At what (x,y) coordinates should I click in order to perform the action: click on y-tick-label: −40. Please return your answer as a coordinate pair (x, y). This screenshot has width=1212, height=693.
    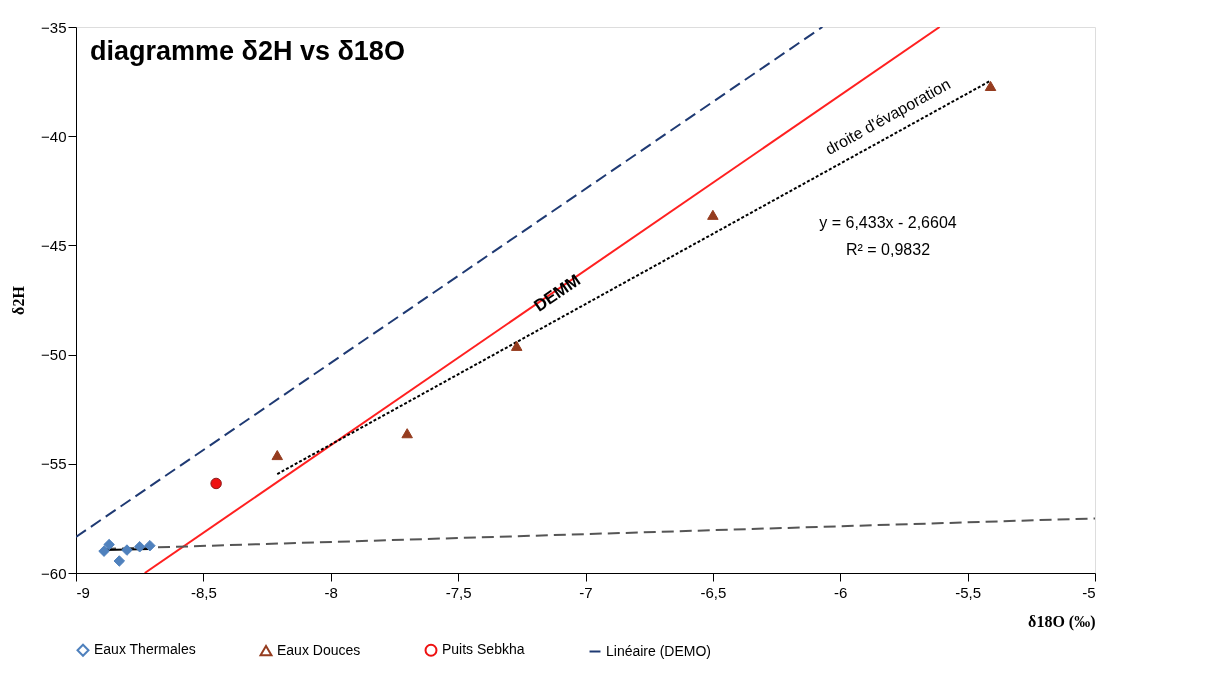
    Looking at the image, I should click on (54, 136).